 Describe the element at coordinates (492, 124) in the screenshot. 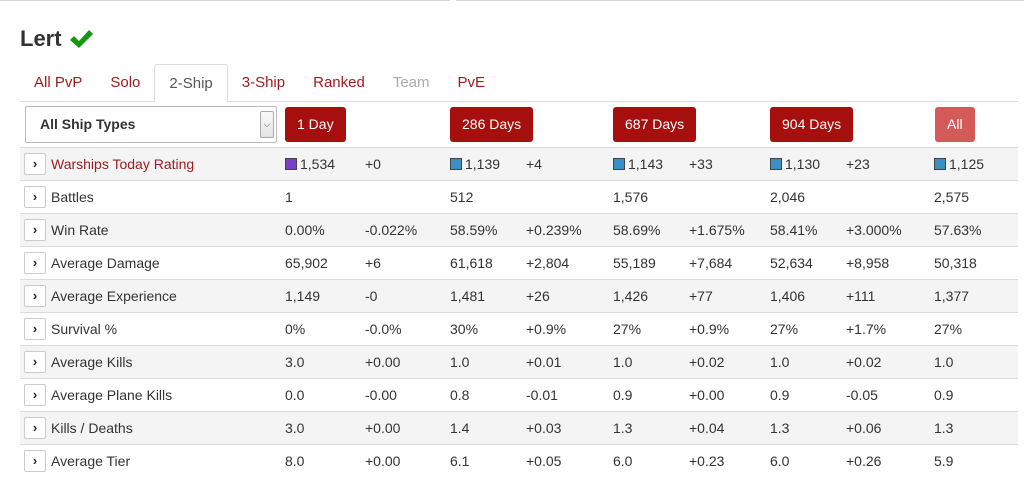

I see `period-286-days-button: 286 Days` at that location.